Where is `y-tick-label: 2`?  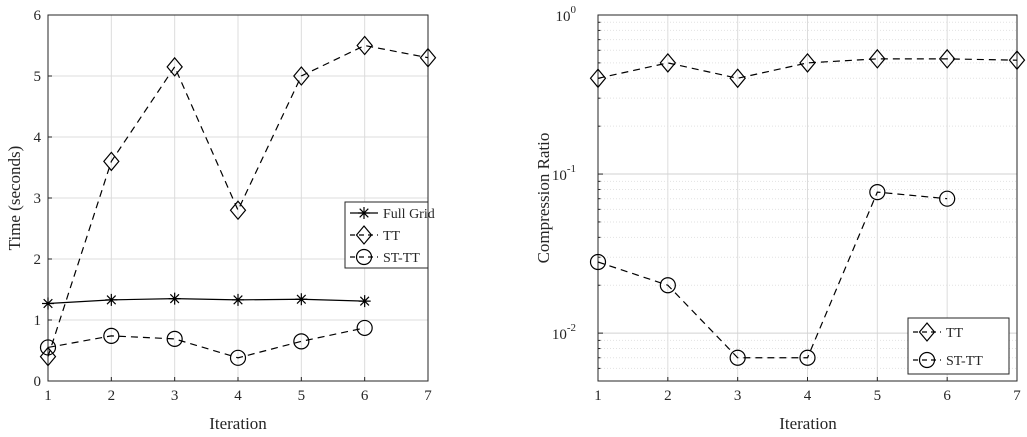 y-tick-label: 2 is located at coordinates (38, 260).